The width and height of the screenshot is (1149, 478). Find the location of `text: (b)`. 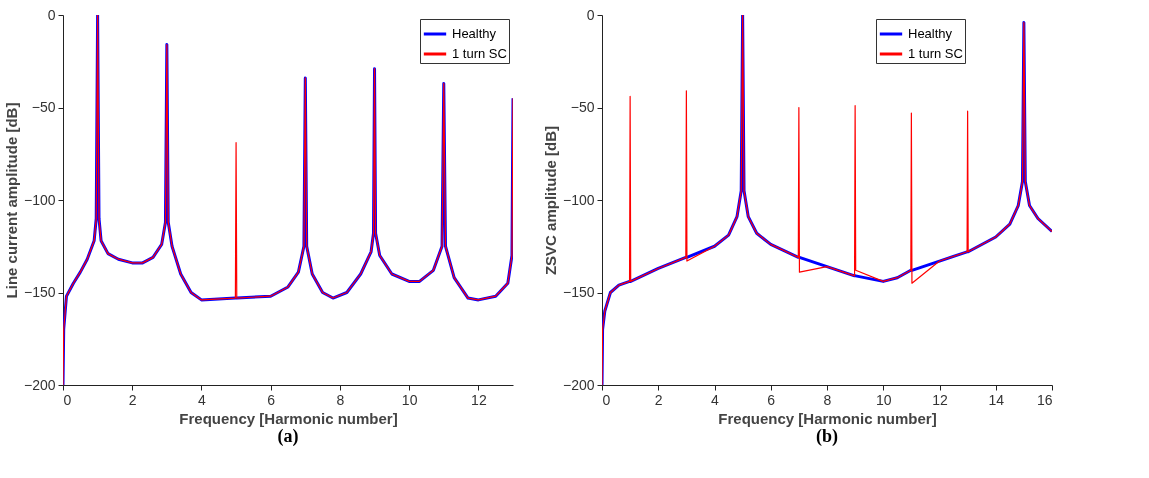

text: (b) is located at coordinates (827, 436).